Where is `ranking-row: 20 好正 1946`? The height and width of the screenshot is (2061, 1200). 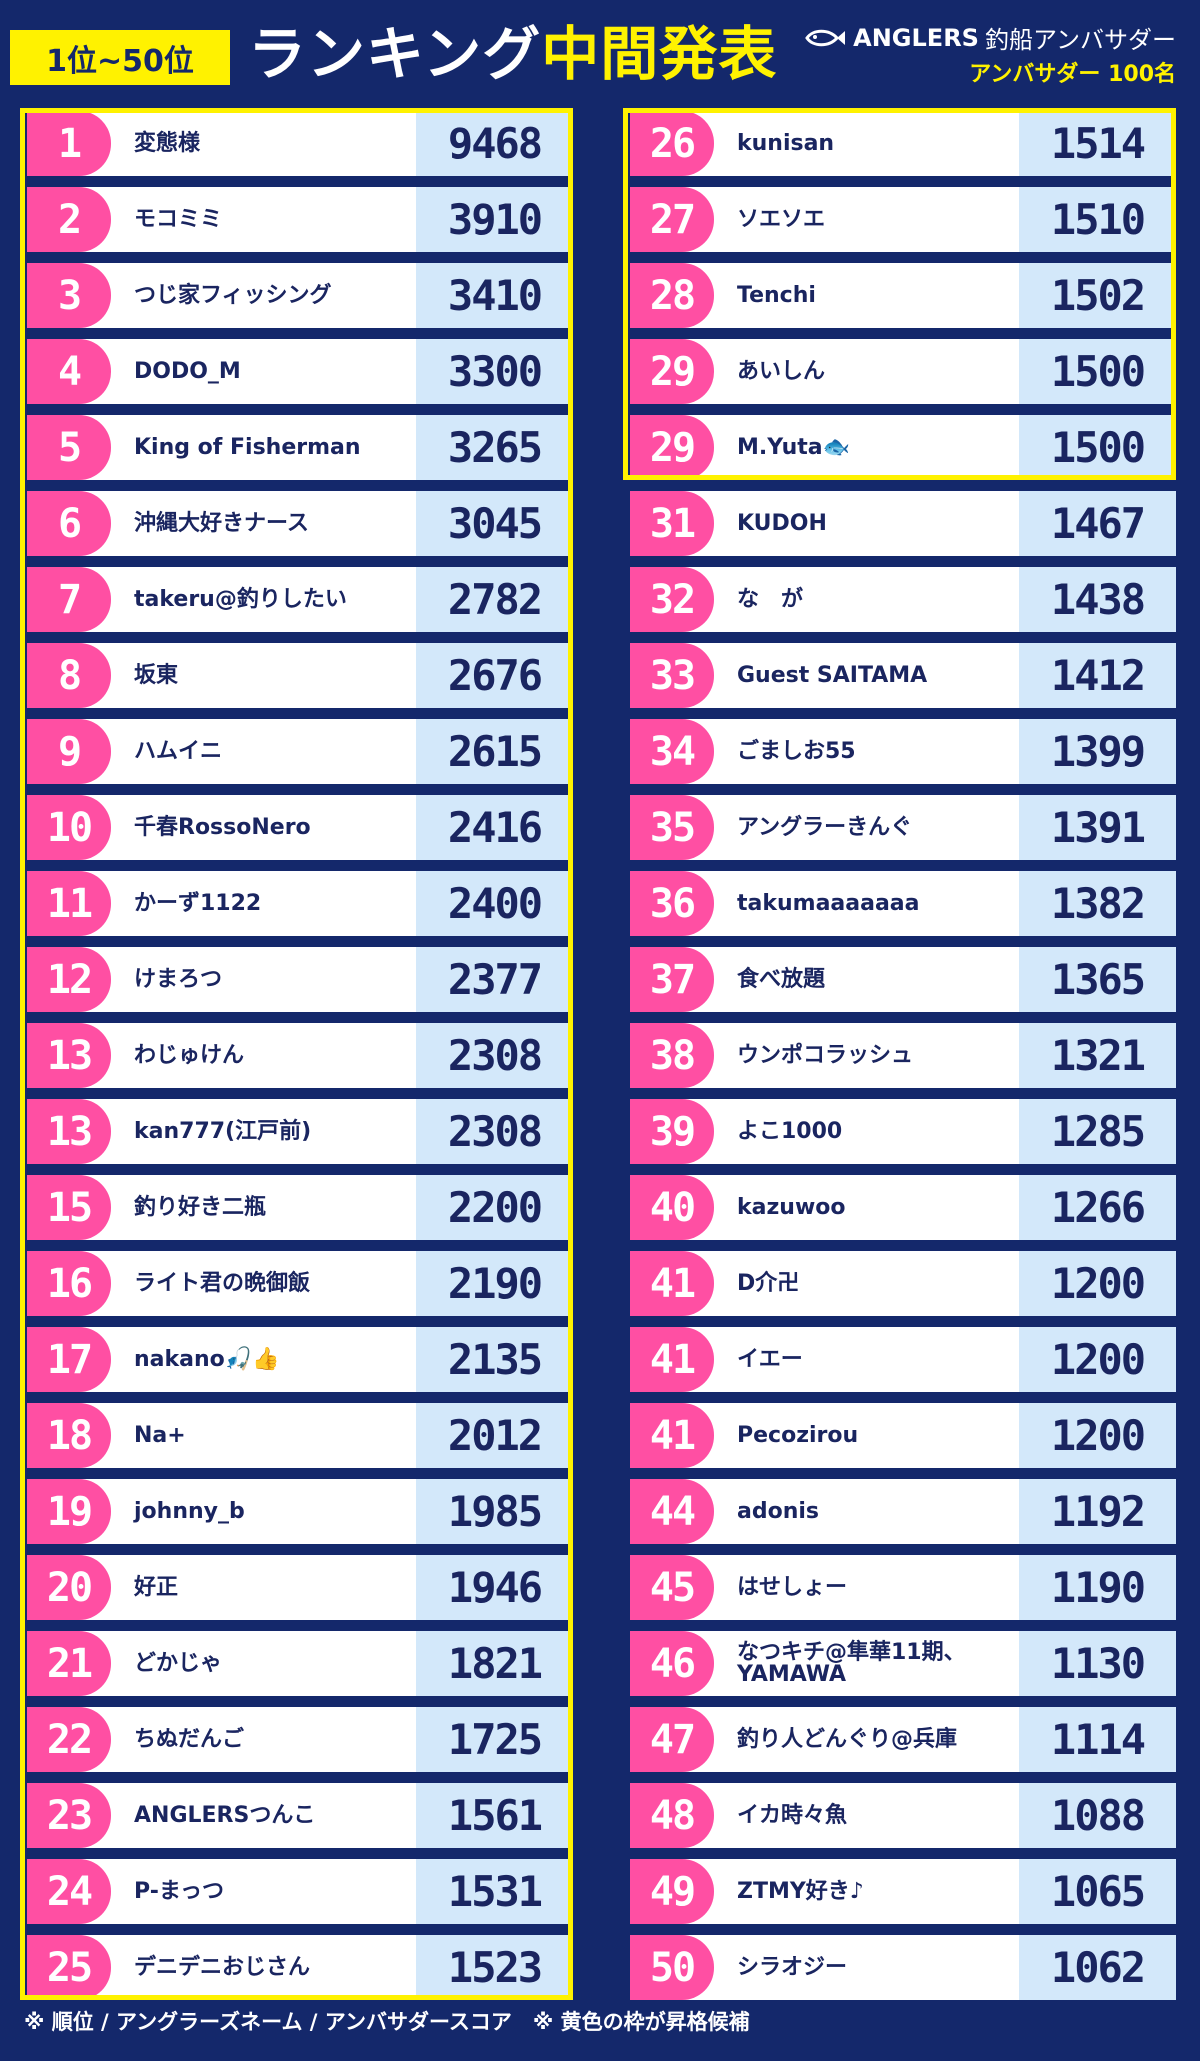 ranking-row: 20 好正 1946 is located at coordinates (300, 1587).